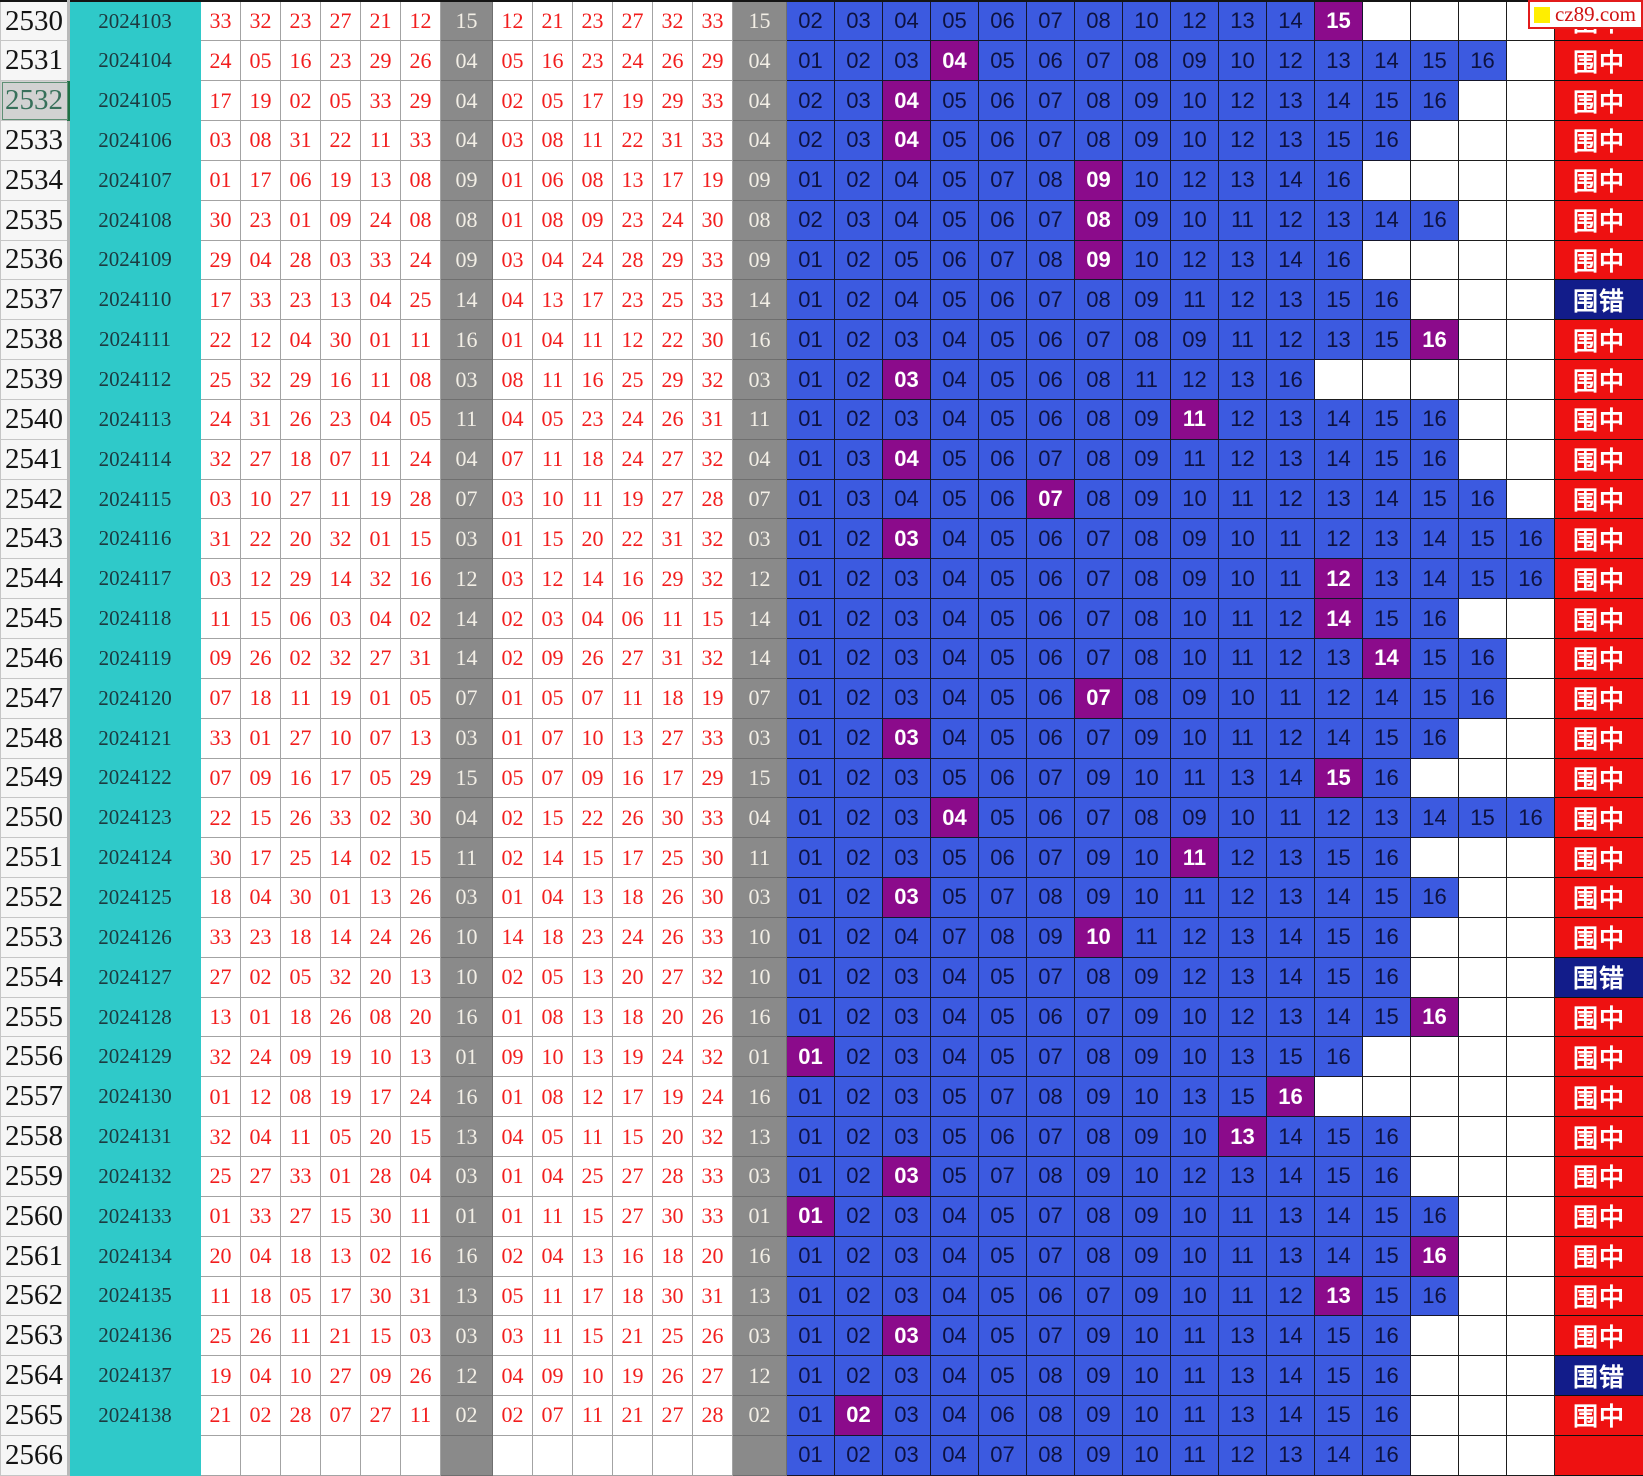  I want to click on pick-cell: 07, so click(1050, 778).